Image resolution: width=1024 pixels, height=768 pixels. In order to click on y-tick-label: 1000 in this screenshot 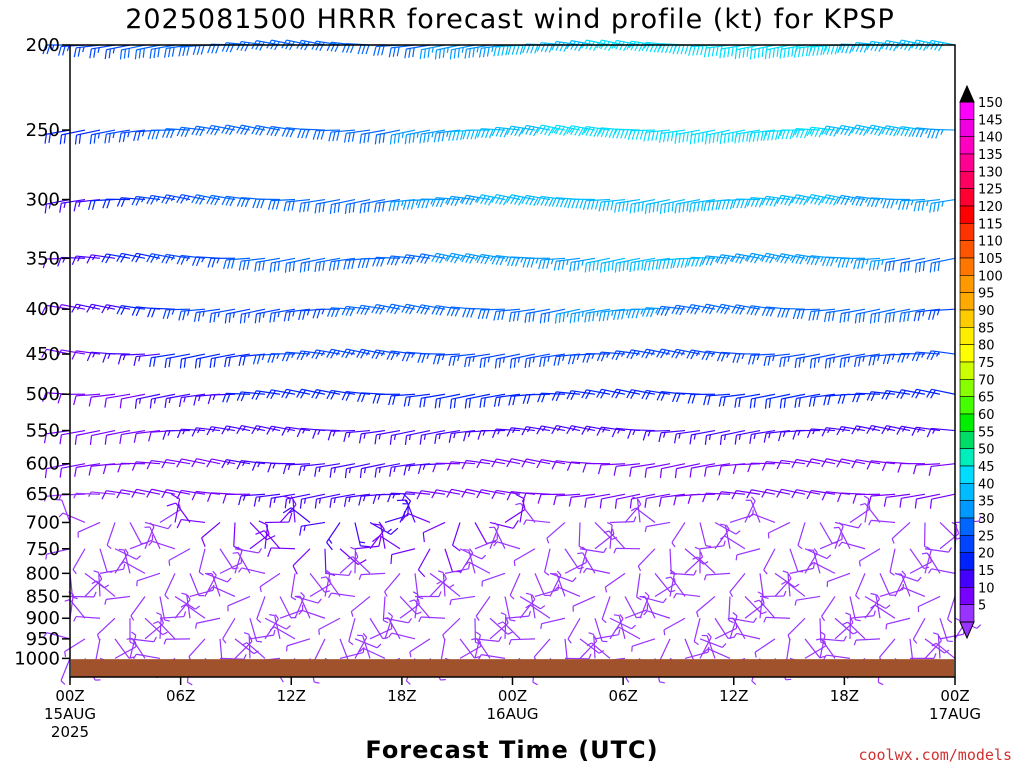, I will do `click(37, 658)`.